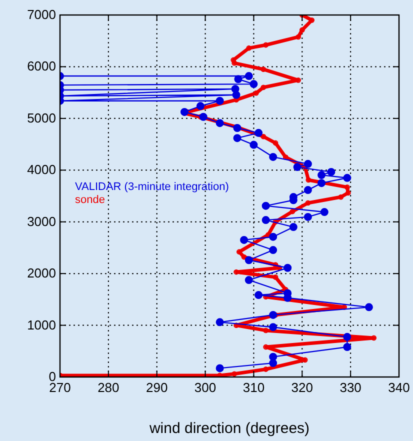 Image resolution: width=413 pixels, height=441 pixels. I want to click on x-tick-label: 300, so click(205, 387).